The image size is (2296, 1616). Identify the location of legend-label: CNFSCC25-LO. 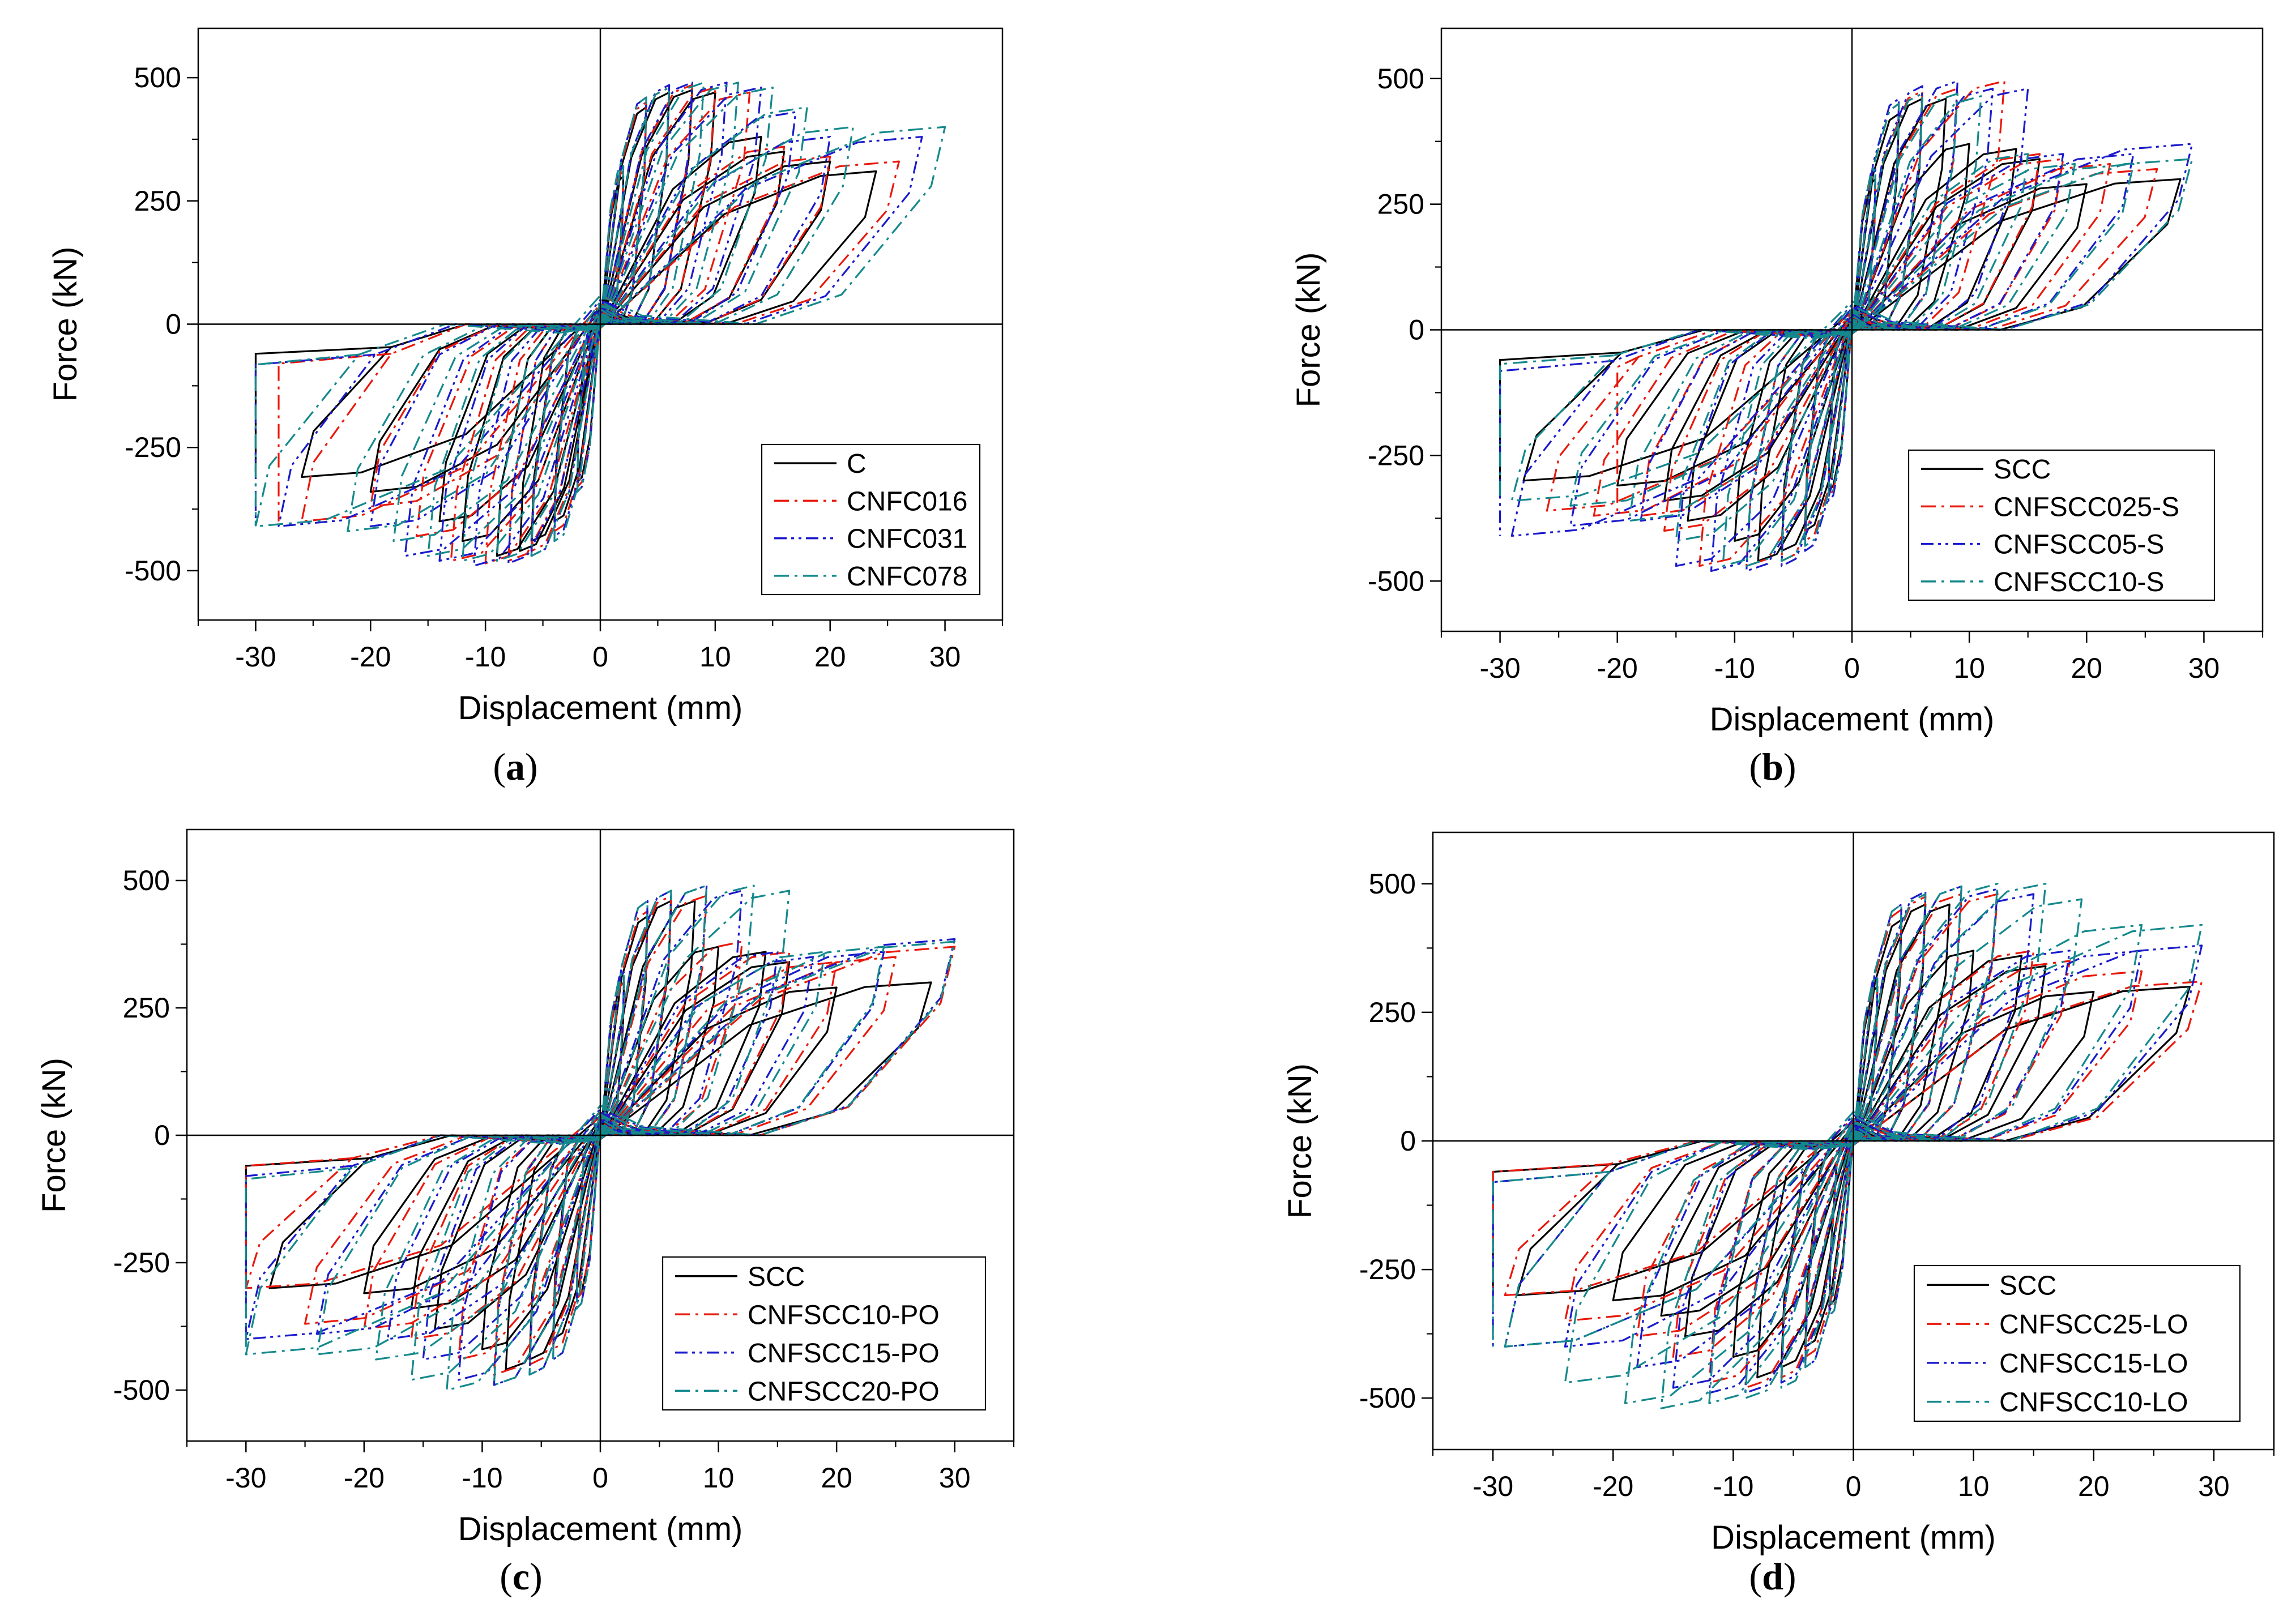
(2093, 1325).